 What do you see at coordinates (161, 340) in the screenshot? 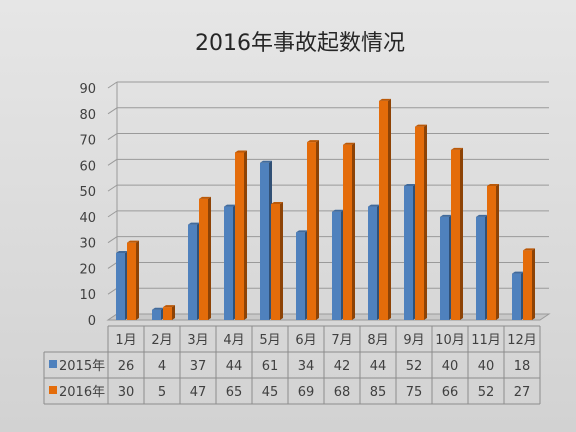
I see `x-tick-label: 2月` at bounding box center [161, 340].